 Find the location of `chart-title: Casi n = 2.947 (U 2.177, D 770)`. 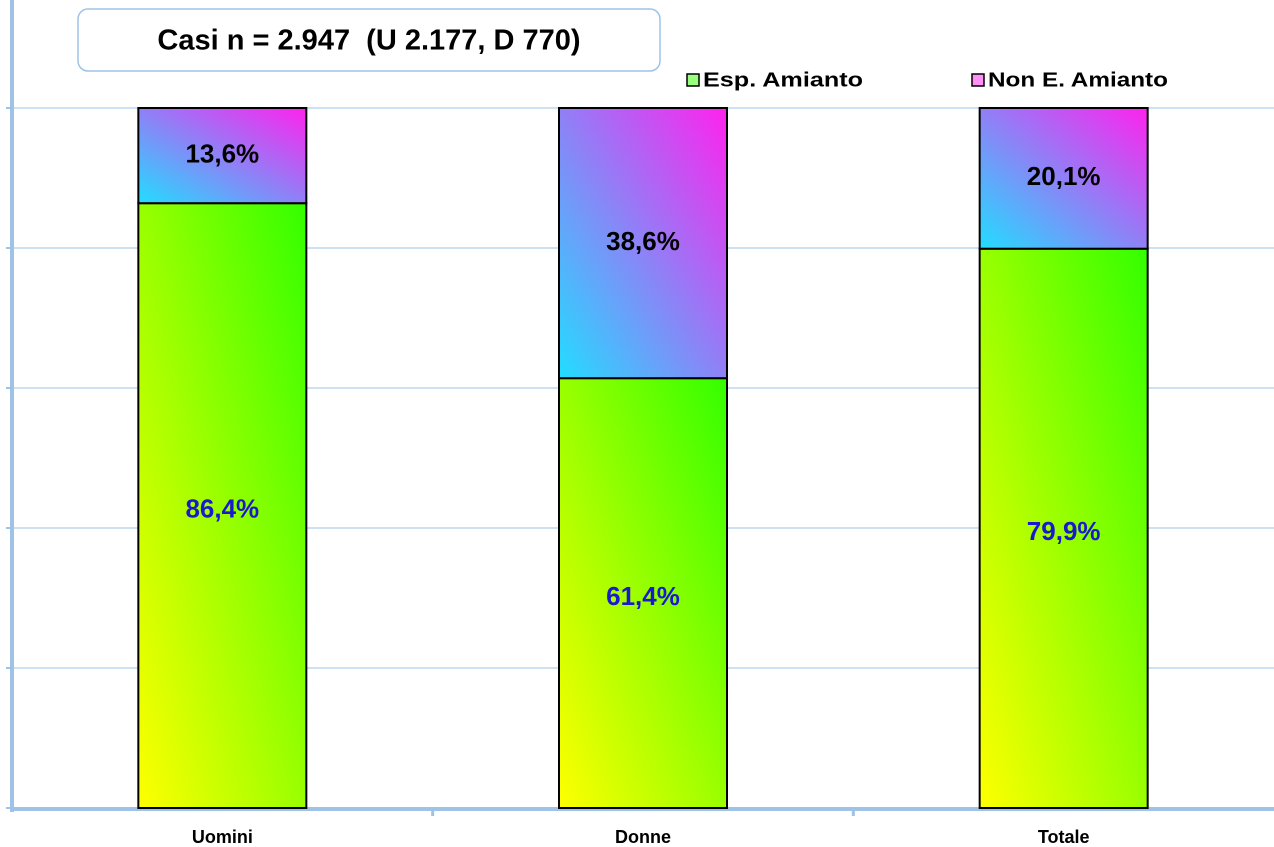

chart-title: Casi n = 2.947 (U 2.177, D 770) is located at coordinates (368, 41).